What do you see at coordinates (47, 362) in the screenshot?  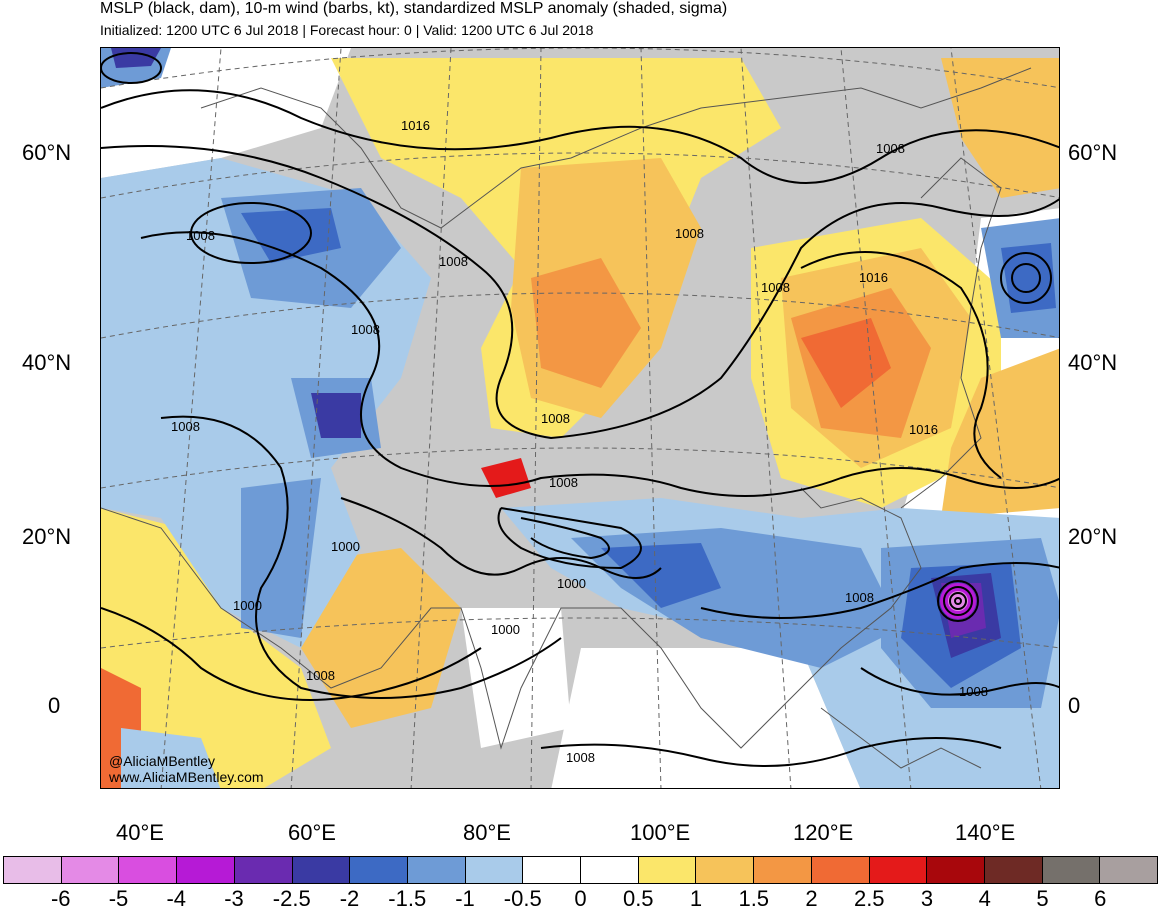 I see `lat-label-40n: 40°N` at bounding box center [47, 362].